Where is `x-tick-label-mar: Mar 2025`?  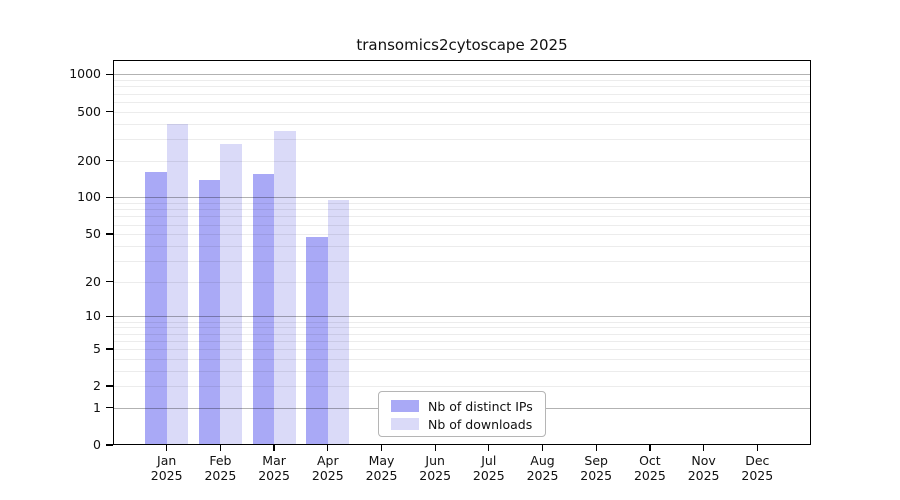
x-tick-label-mar: Mar 2025 is located at coordinates (274, 468).